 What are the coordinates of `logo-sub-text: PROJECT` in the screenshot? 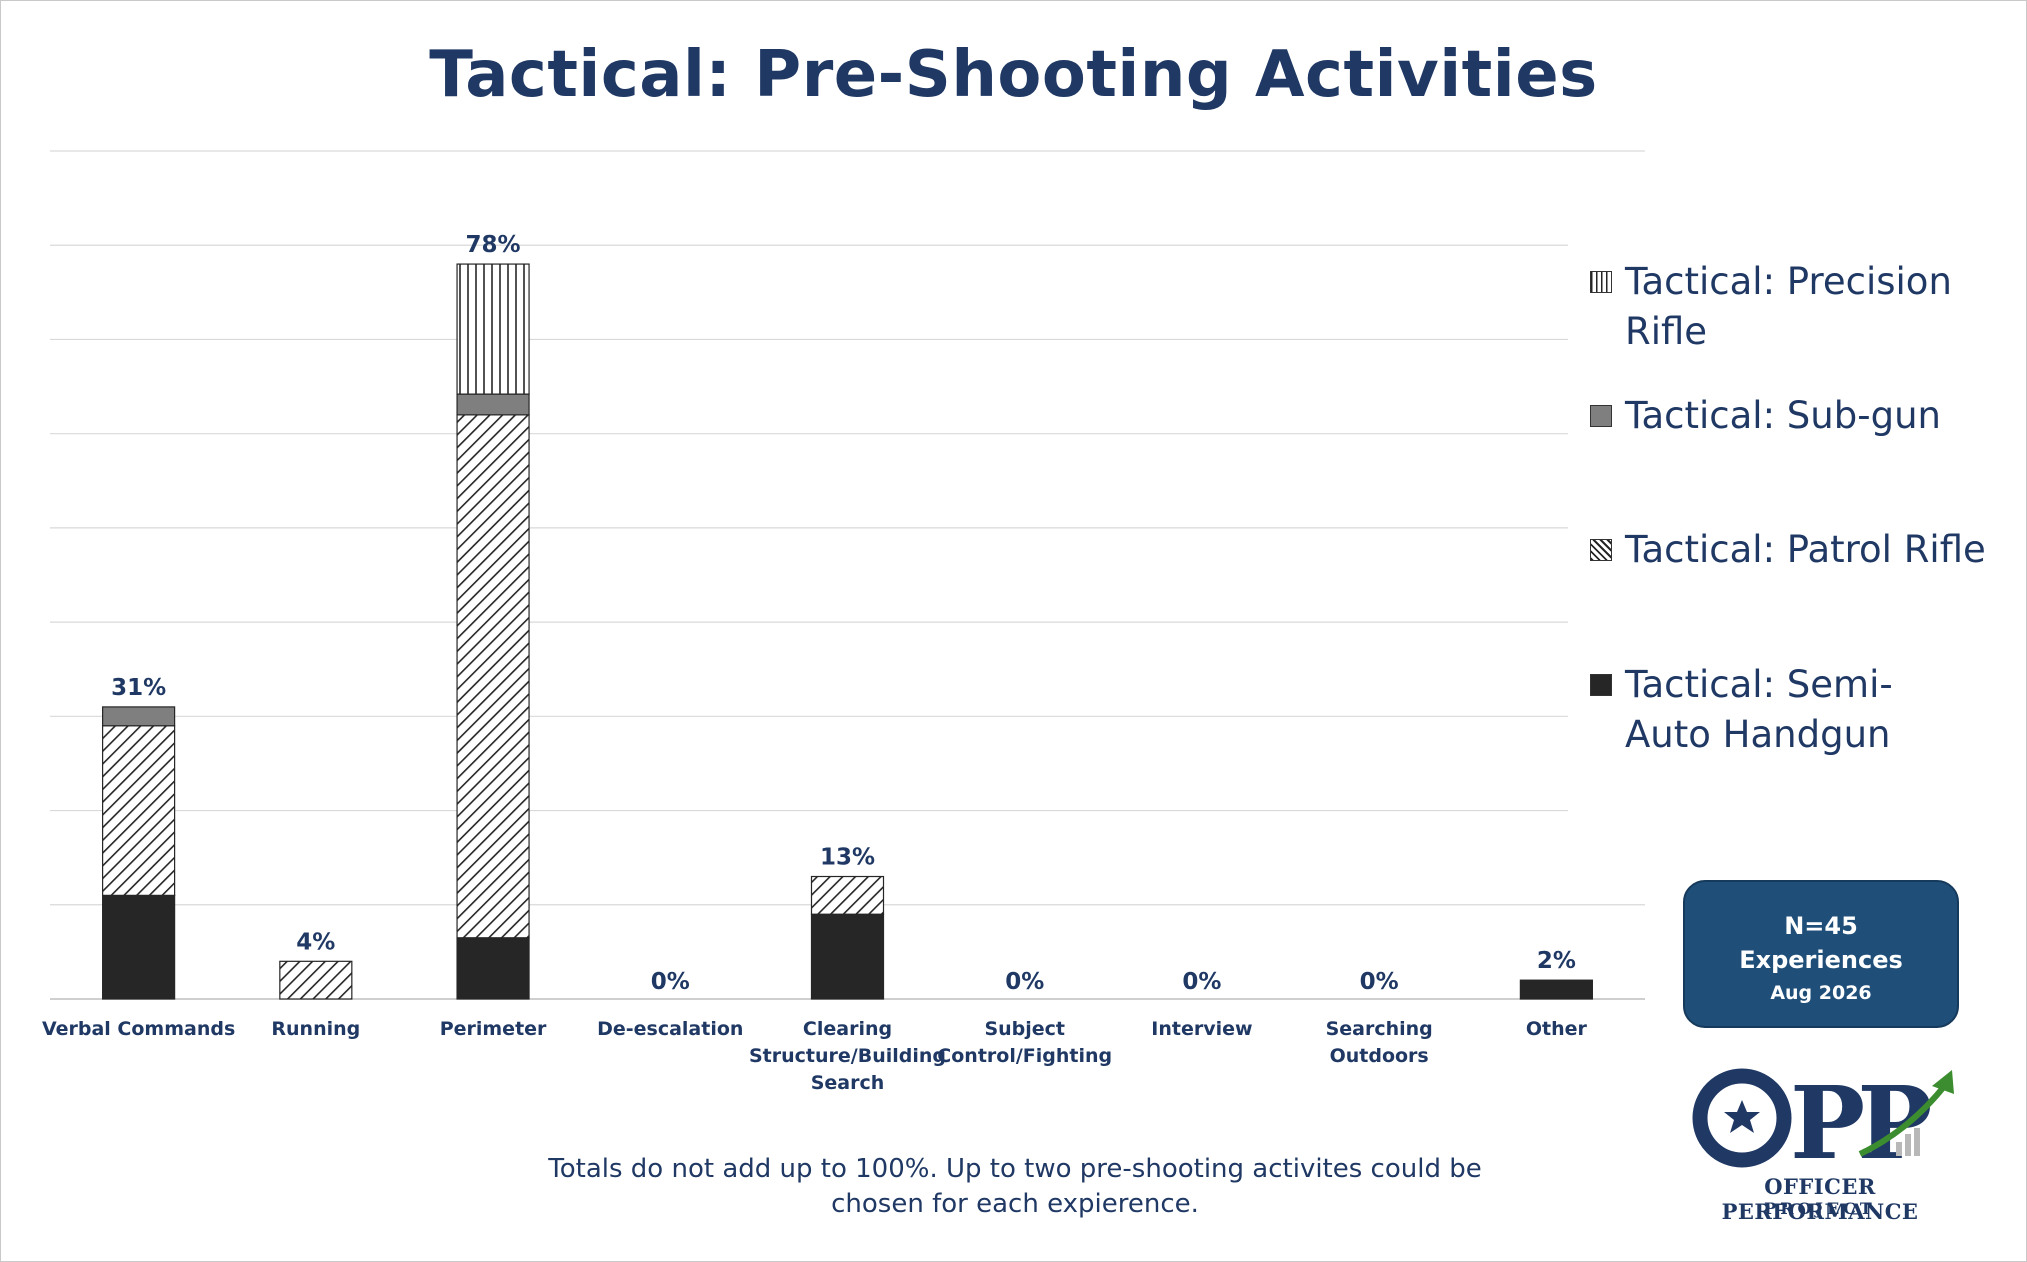 It's located at (1820, 1208).